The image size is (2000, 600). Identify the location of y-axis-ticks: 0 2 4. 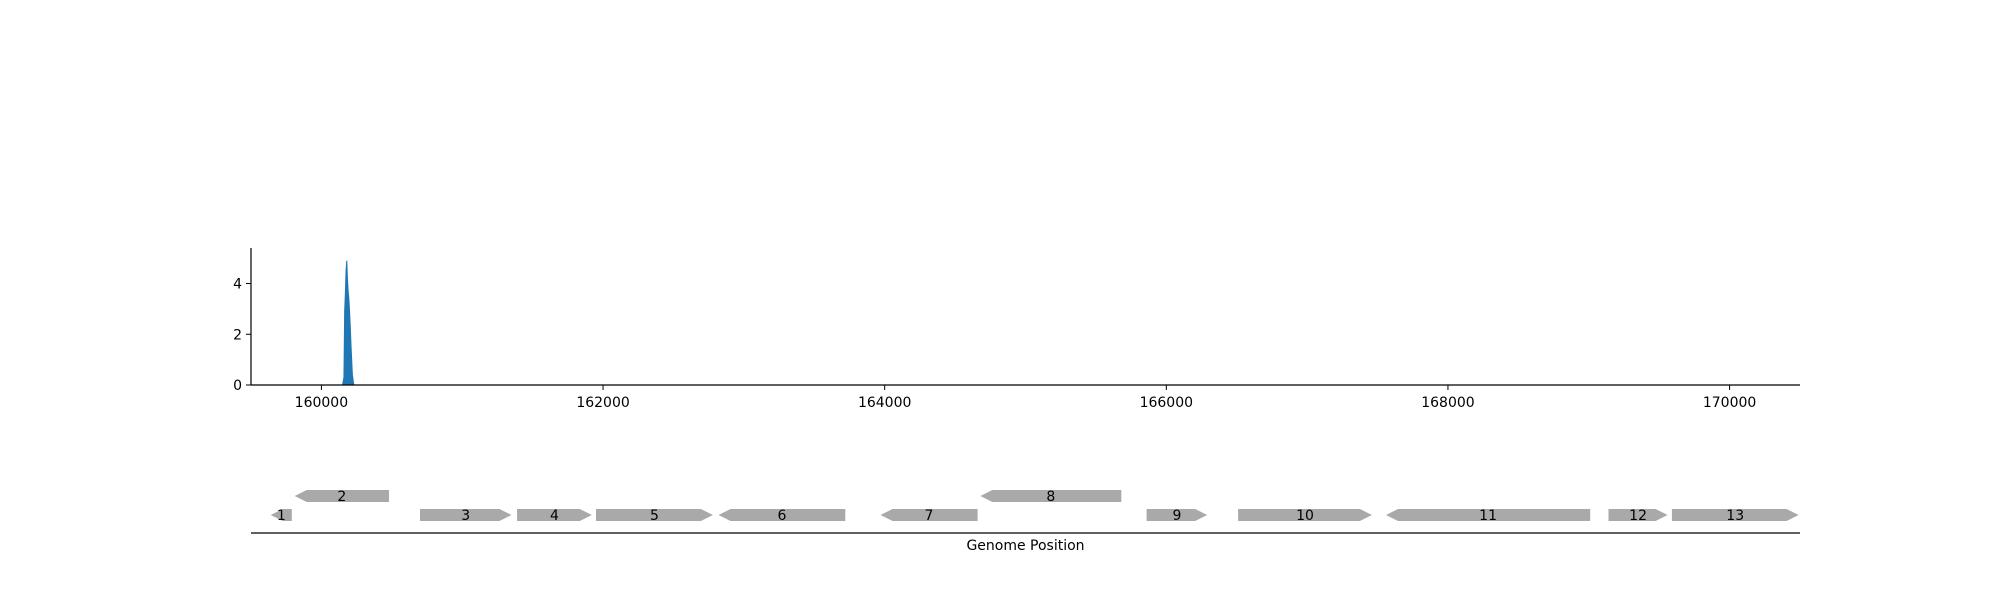
(242, 335).